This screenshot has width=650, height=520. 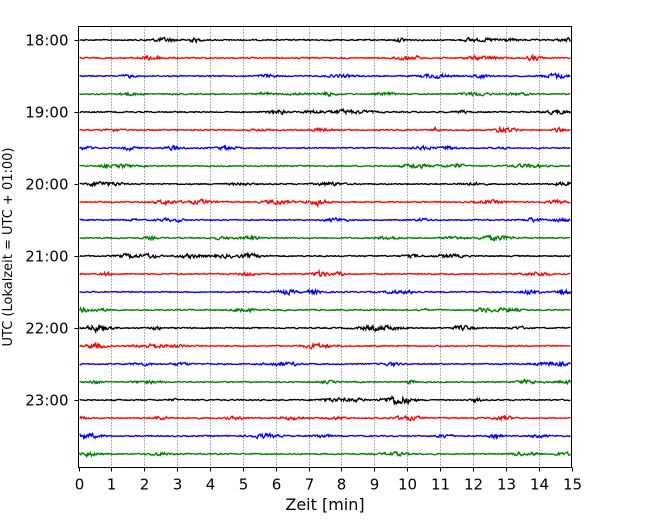 What do you see at coordinates (324, 504) in the screenshot?
I see `x-axis-label: Zeit [min]` at bounding box center [324, 504].